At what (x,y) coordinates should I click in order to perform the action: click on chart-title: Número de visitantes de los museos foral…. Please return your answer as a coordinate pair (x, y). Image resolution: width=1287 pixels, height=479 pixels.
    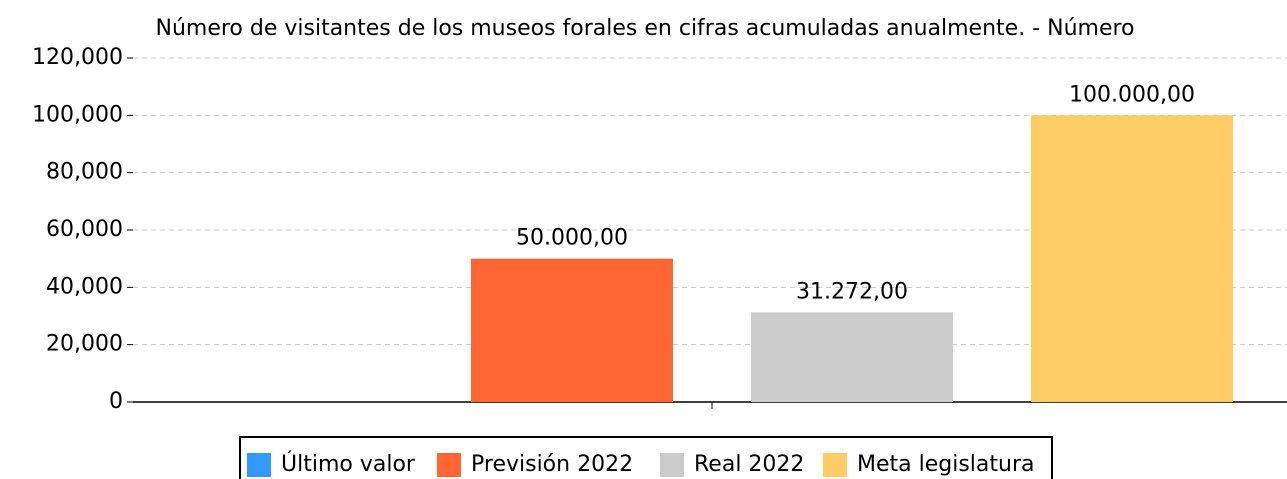
    Looking at the image, I should click on (644, 28).